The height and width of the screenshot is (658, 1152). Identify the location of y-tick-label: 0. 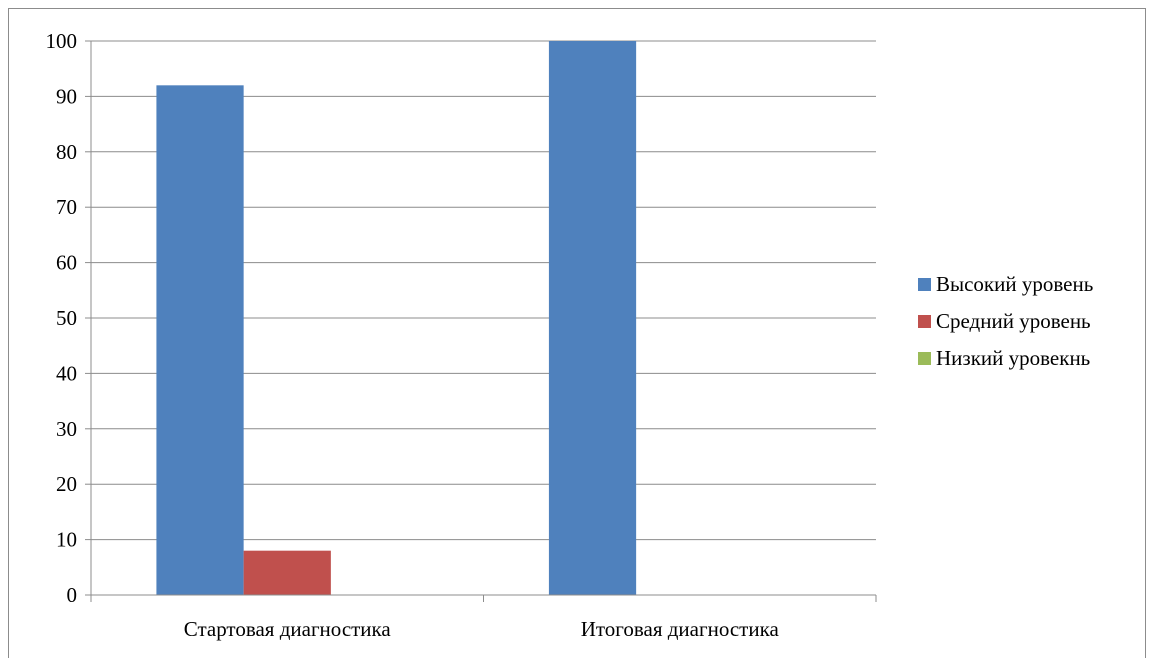
(72, 595).